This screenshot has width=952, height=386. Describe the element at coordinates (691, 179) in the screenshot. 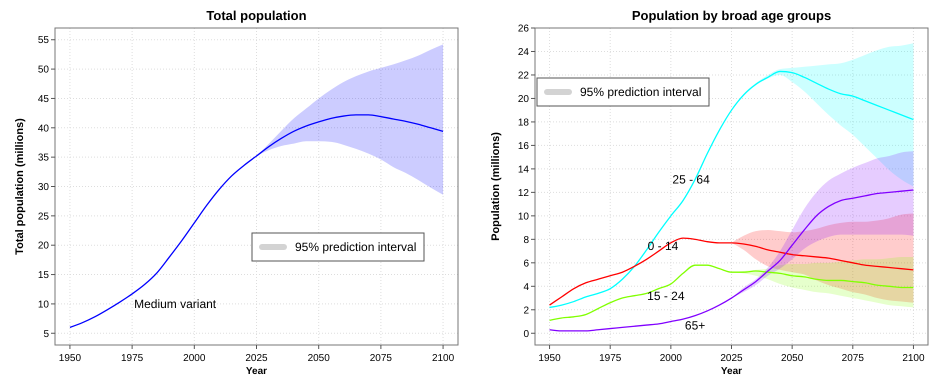

I see `series-label: 25 - 64` at that location.